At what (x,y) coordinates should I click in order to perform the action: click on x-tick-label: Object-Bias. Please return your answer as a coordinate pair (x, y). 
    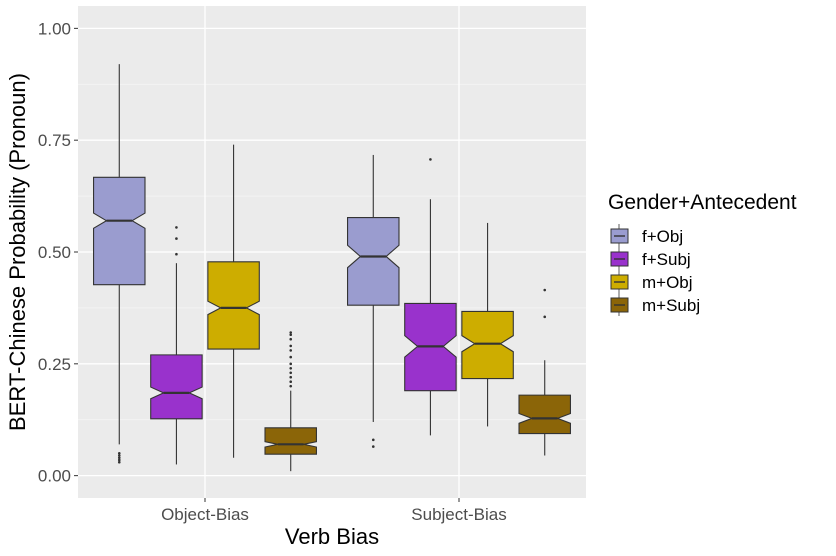
    Looking at the image, I should click on (205, 514).